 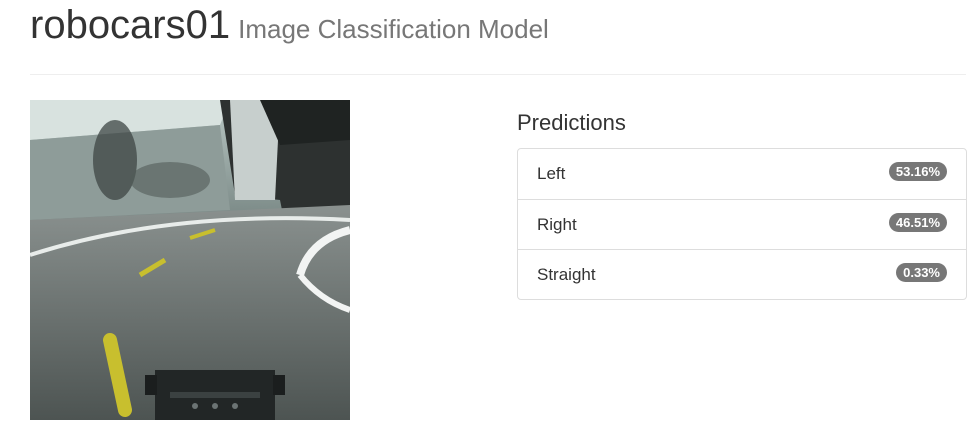 I want to click on prediction-badge: 0.33%, so click(x=921, y=272).